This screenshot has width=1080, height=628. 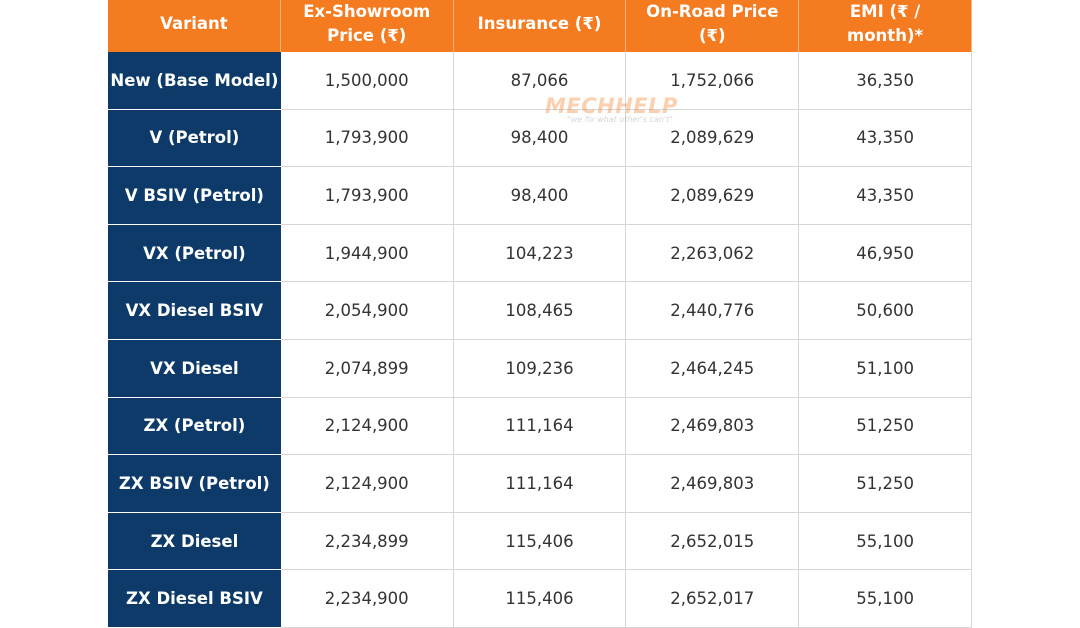 What do you see at coordinates (194, 26) in the screenshot?
I see `header-cell: Variant` at bounding box center [194, 26].